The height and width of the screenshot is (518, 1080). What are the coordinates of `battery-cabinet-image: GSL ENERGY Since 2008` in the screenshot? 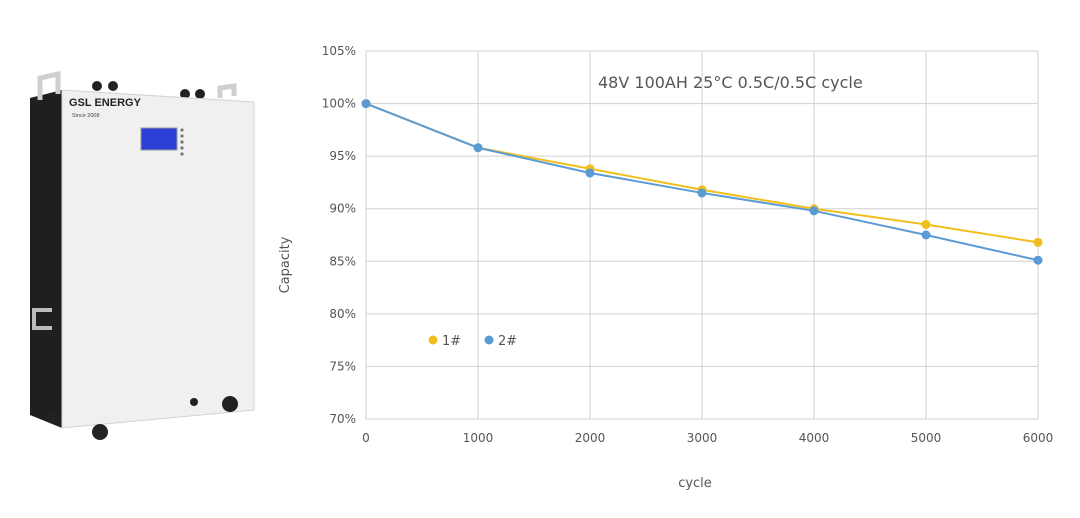 It's located at (142, 255).